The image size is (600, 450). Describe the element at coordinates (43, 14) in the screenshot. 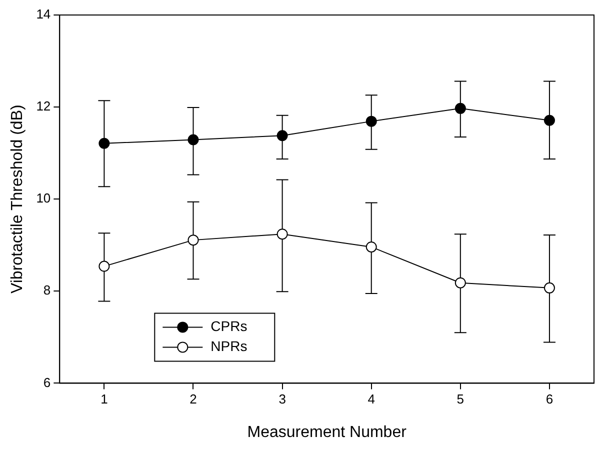

I see `y-tick-label: 14` at that location.